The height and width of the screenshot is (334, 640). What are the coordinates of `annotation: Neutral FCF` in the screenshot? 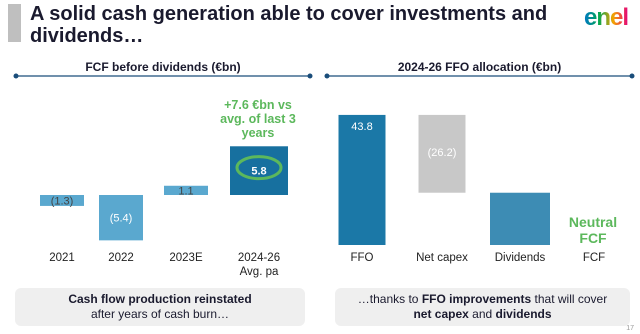 It's located at (593, 230).